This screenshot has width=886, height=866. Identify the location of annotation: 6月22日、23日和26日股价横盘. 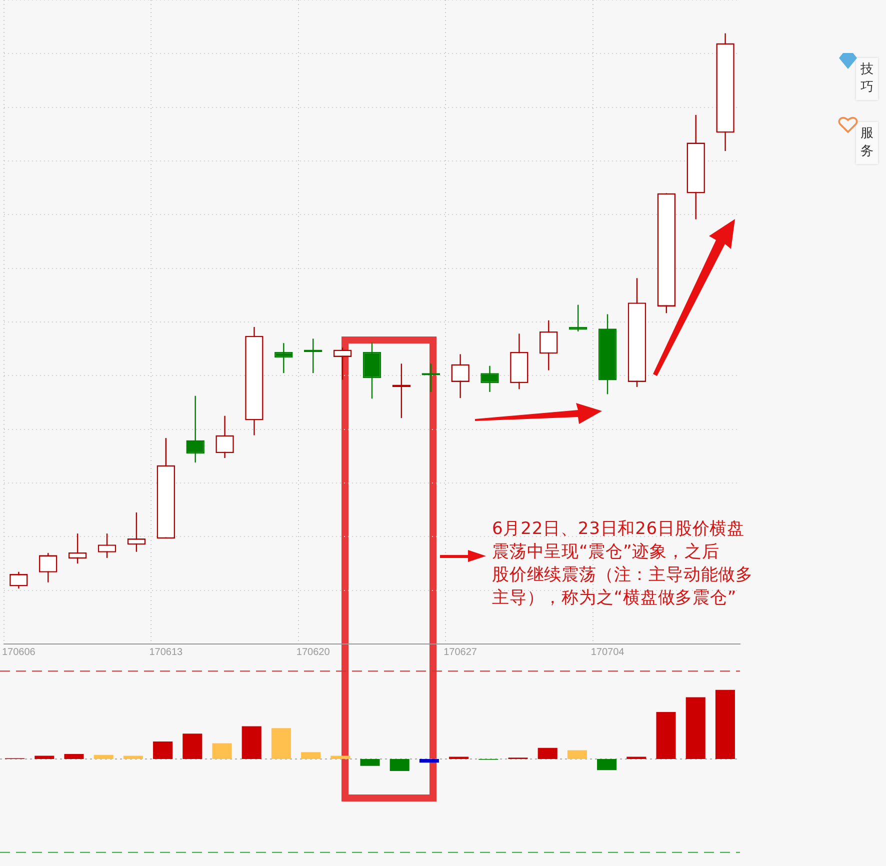
(619, 529).